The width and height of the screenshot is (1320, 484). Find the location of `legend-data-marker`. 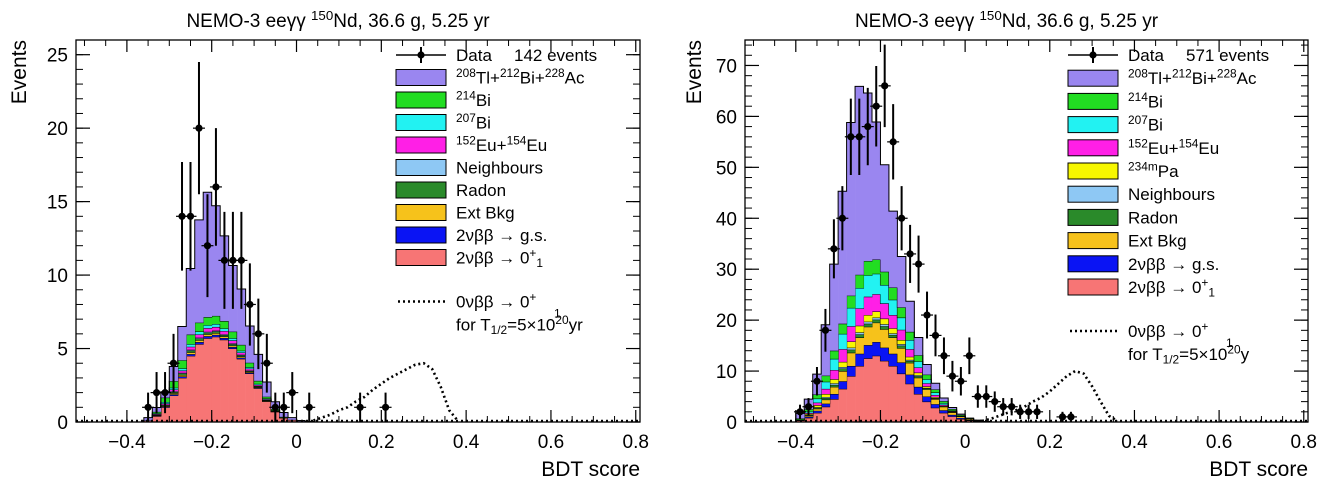

legend-data-marker is located at coordinates (1093, 55).